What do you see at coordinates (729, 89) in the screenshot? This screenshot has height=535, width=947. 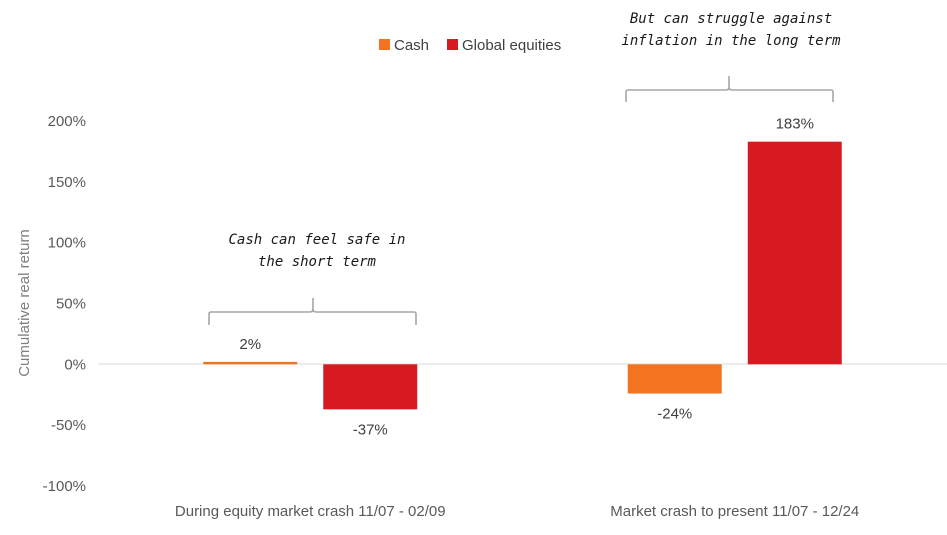 I see `brace-long-term` at bounding box center [729, 89].